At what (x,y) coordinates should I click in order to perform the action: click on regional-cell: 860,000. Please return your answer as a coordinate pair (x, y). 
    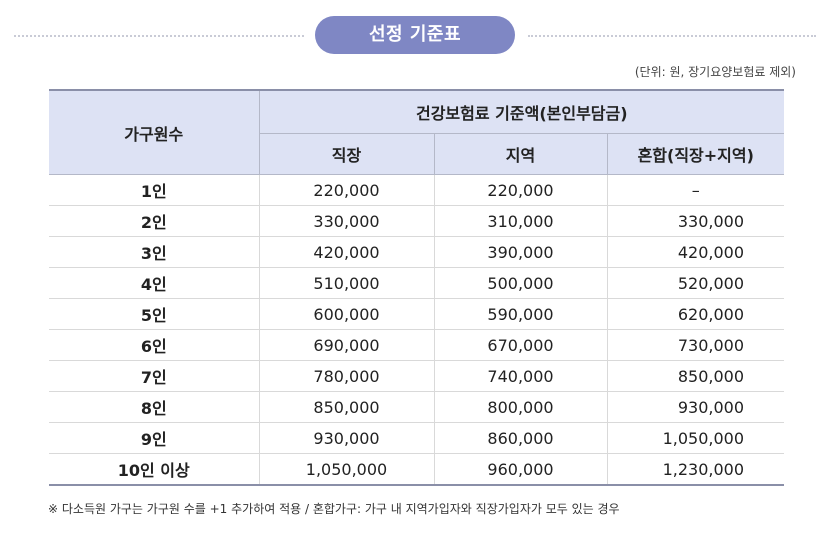
    Looking at the image, I should click on (520, 438).